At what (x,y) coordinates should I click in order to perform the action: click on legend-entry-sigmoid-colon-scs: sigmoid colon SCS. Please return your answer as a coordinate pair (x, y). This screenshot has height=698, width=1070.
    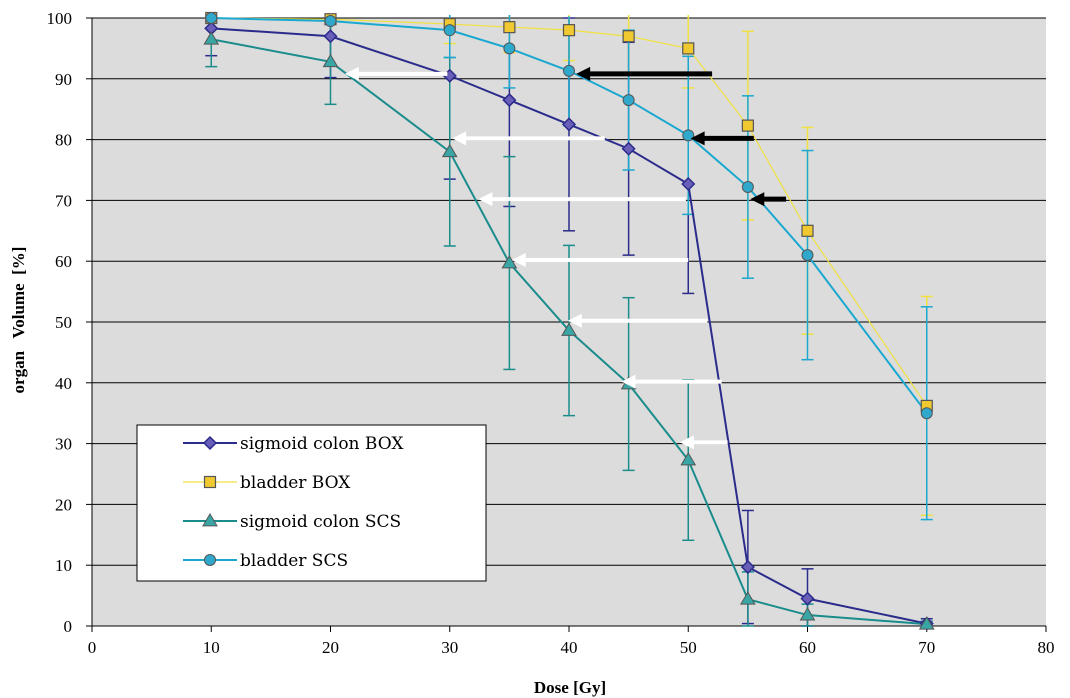
    Looking at the image, I should click on (292, 522).